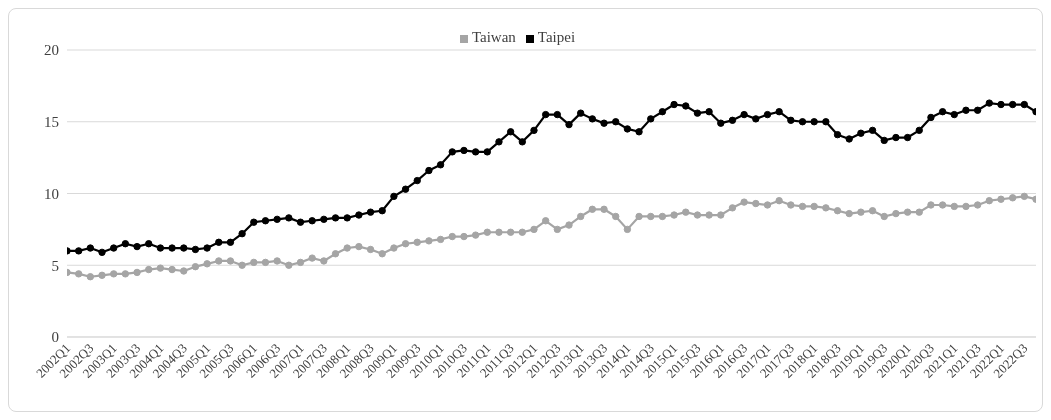 This screenshot has width=1051, height=420. I want to click on y-tick-label: 5, so click(55, 265).